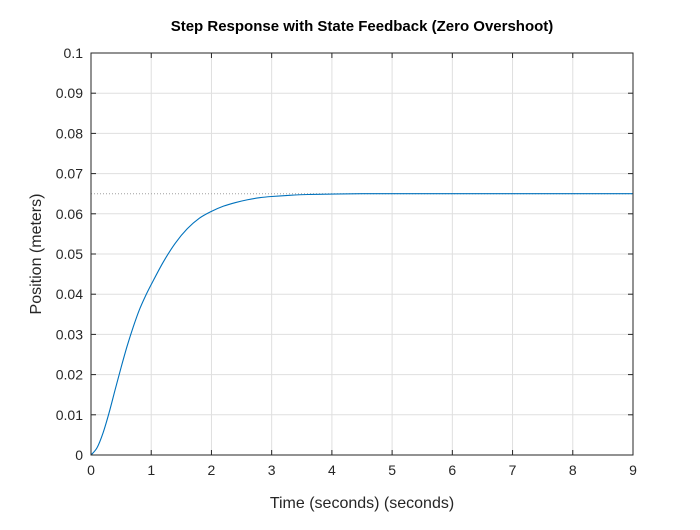  What do you see at coordinates (573, 470) in the screenshot?
I see `x-tick-label: 8` at bounding box center [573, 470].